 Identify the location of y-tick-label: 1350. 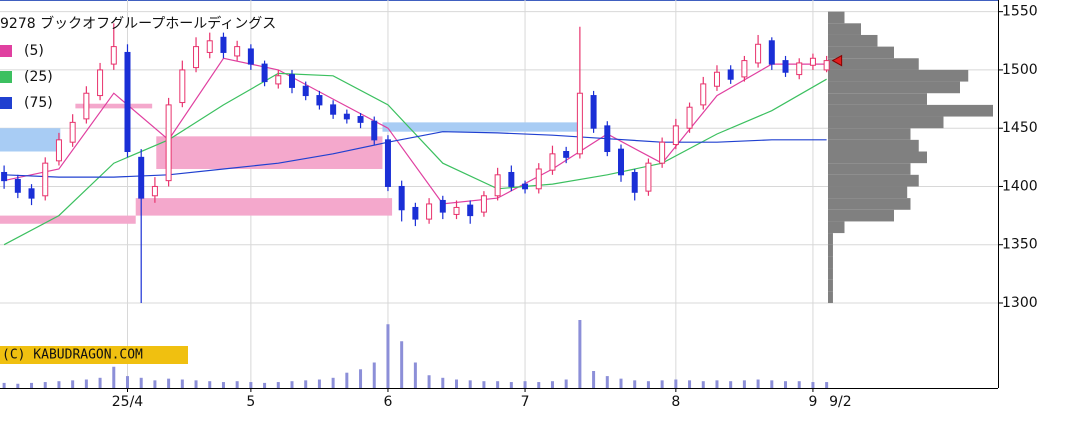
(1020, 245).